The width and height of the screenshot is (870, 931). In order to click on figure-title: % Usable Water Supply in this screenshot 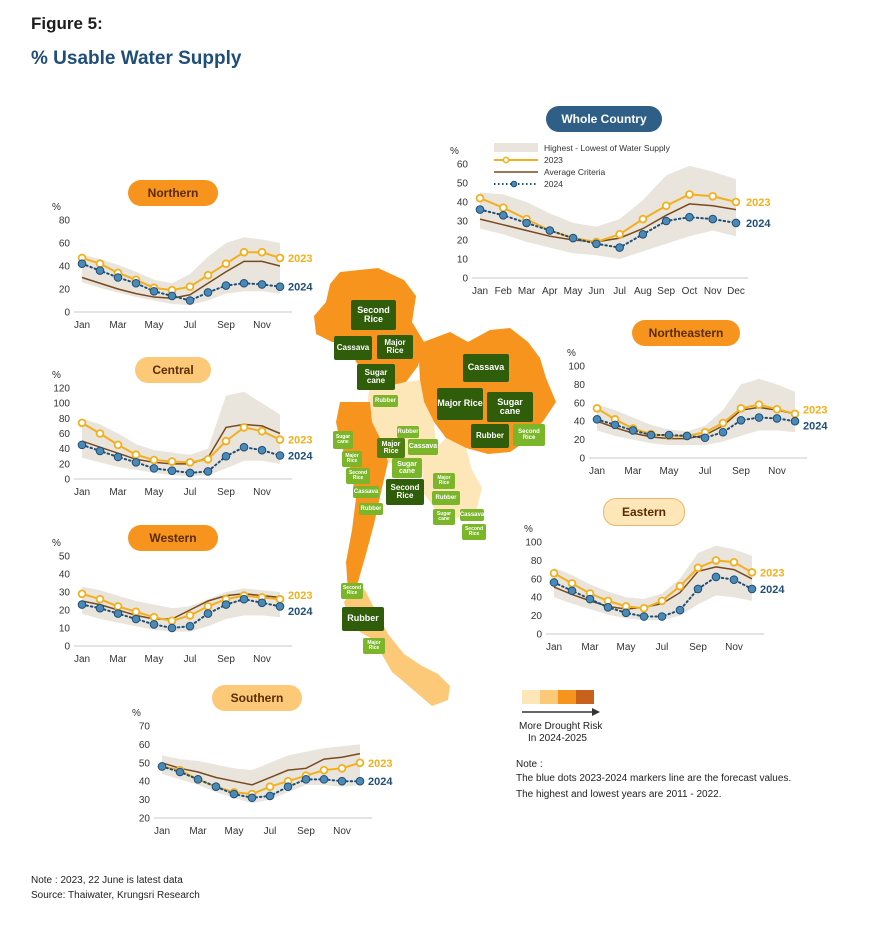, I will do `click(136, 58)`.